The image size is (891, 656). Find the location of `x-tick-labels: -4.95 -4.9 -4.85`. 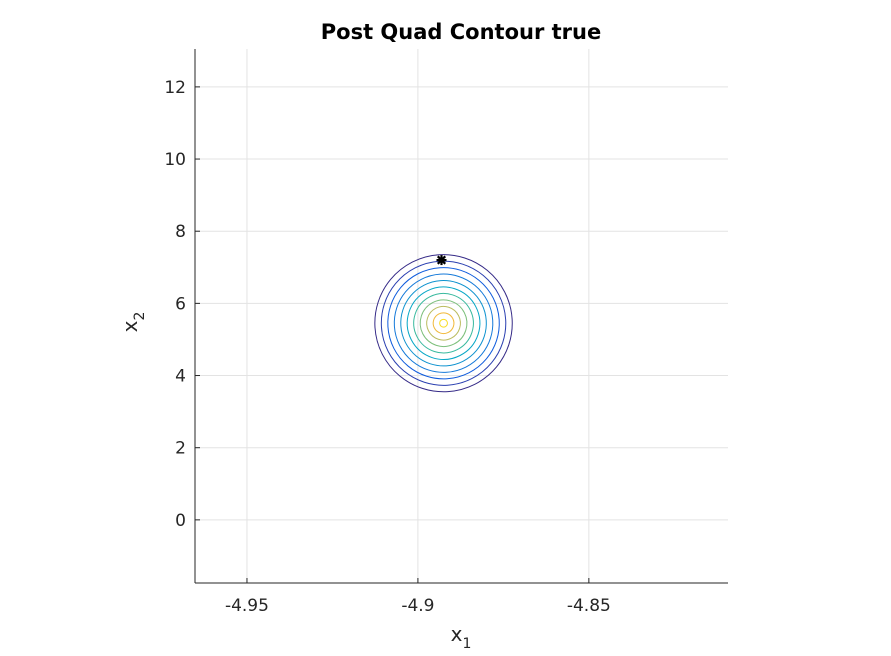

x-tick-labels: -4.95 -4.9 -4.85 is located at coordinates (418, 597).